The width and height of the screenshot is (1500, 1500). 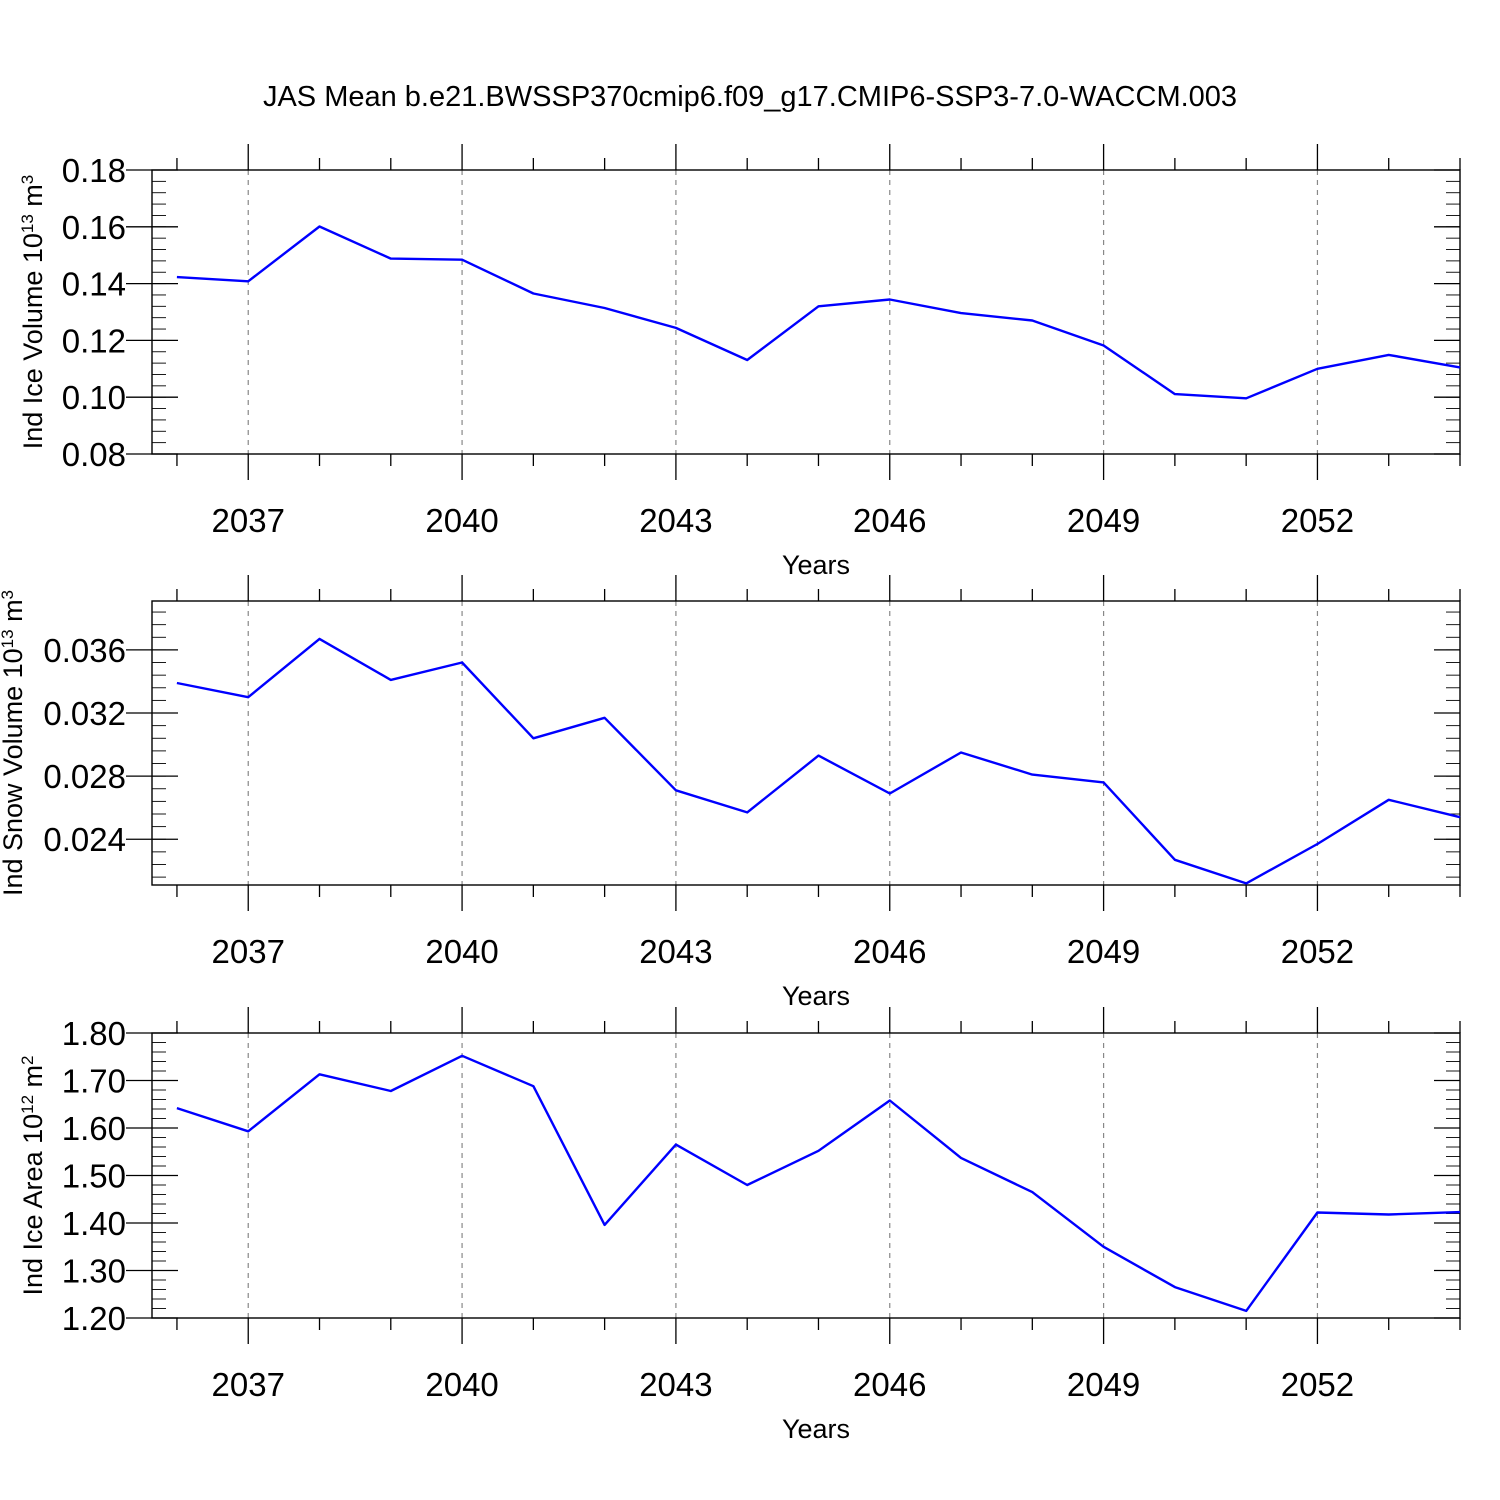 What do you see at coordinates (27, 1104) in the screenshot?
I see `y-axis-label-superscript: 12` at bounding box center [27, 1104].